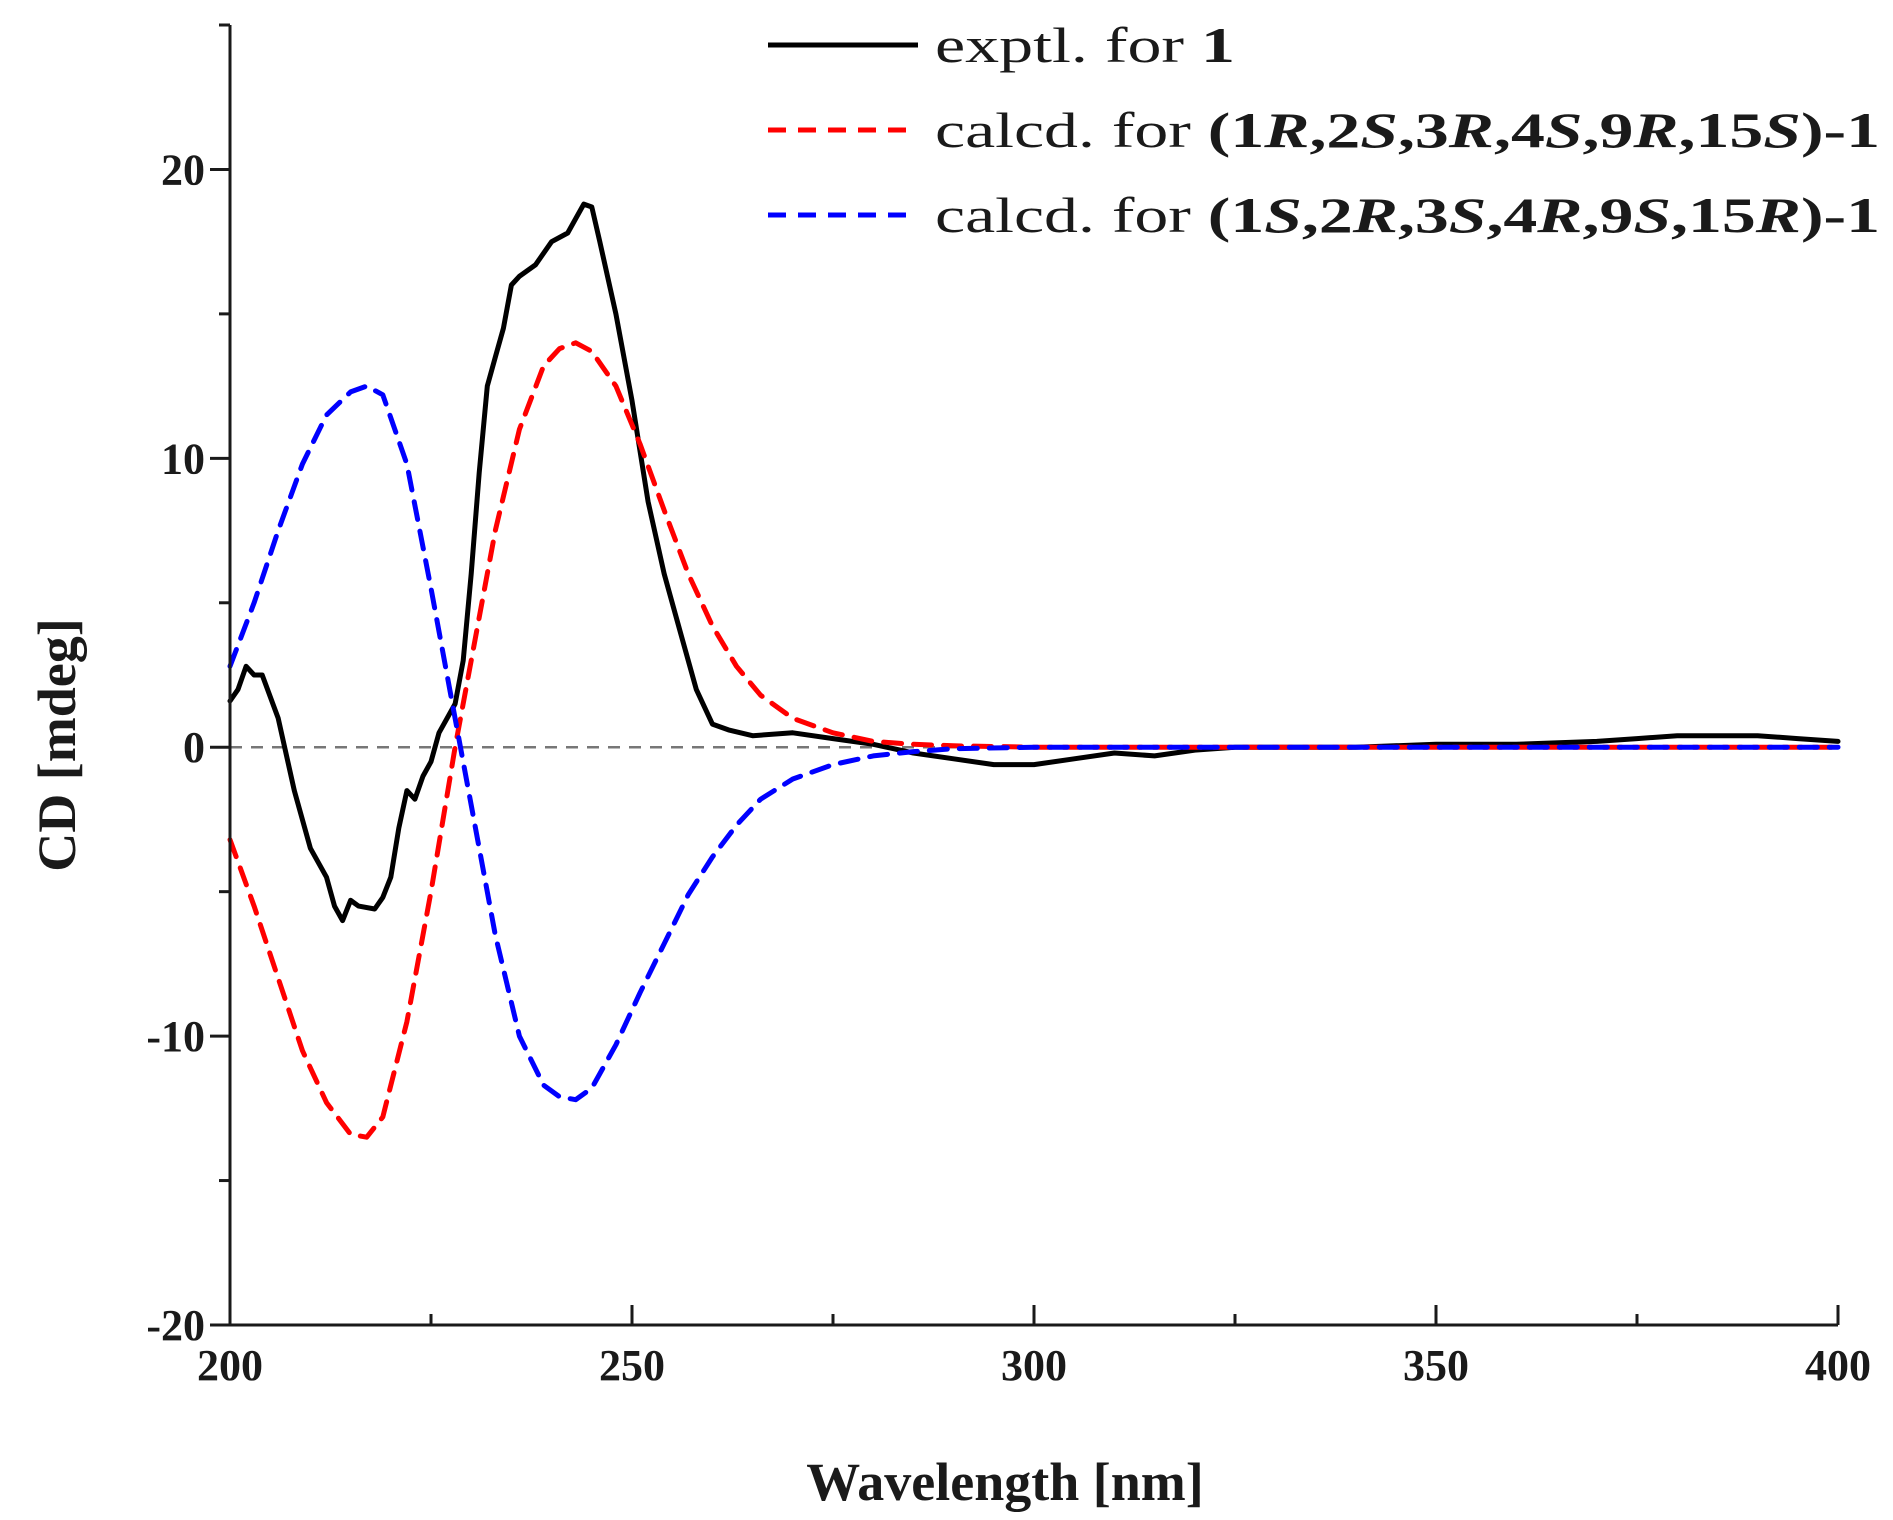 The image size is (1893, 1520). I want to click on x-tick-label: 250, so click(632, 1365).